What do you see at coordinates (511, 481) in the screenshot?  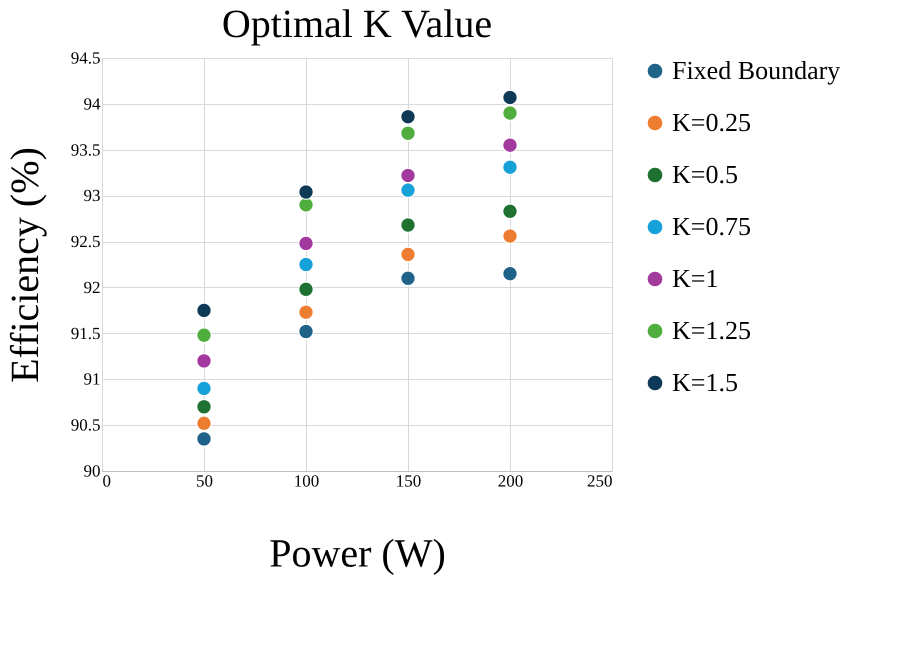 I see `x-tick-label: 200` at bounding box center [511, 481].